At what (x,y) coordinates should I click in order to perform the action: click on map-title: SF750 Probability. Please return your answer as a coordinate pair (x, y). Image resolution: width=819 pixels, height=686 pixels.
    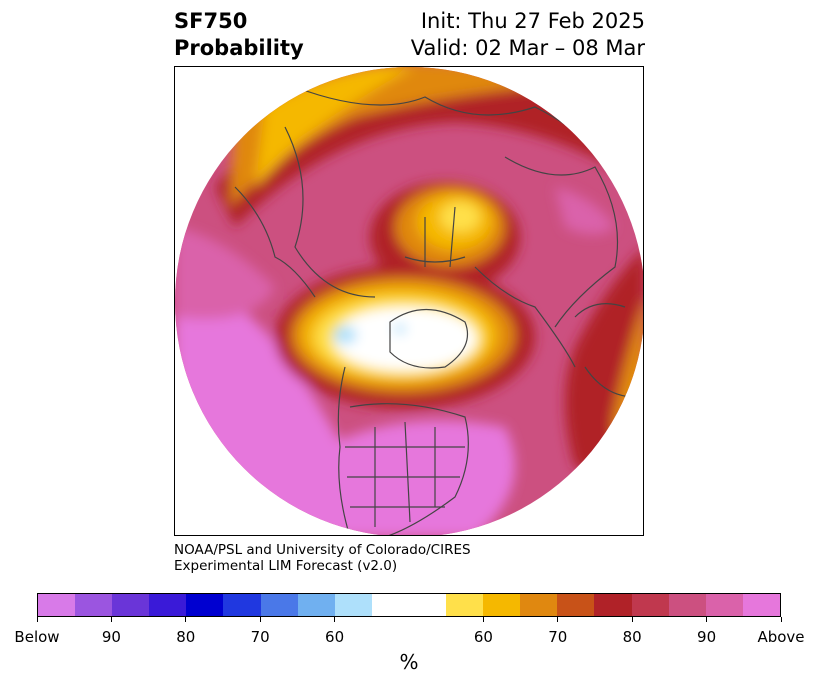
    Looking at the image, I should click on (239, 35).